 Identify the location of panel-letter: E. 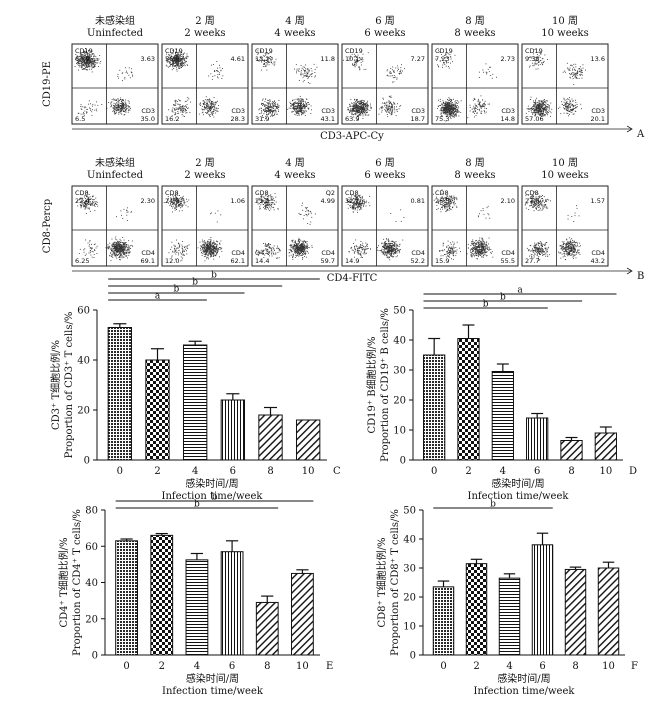
(329, 666).